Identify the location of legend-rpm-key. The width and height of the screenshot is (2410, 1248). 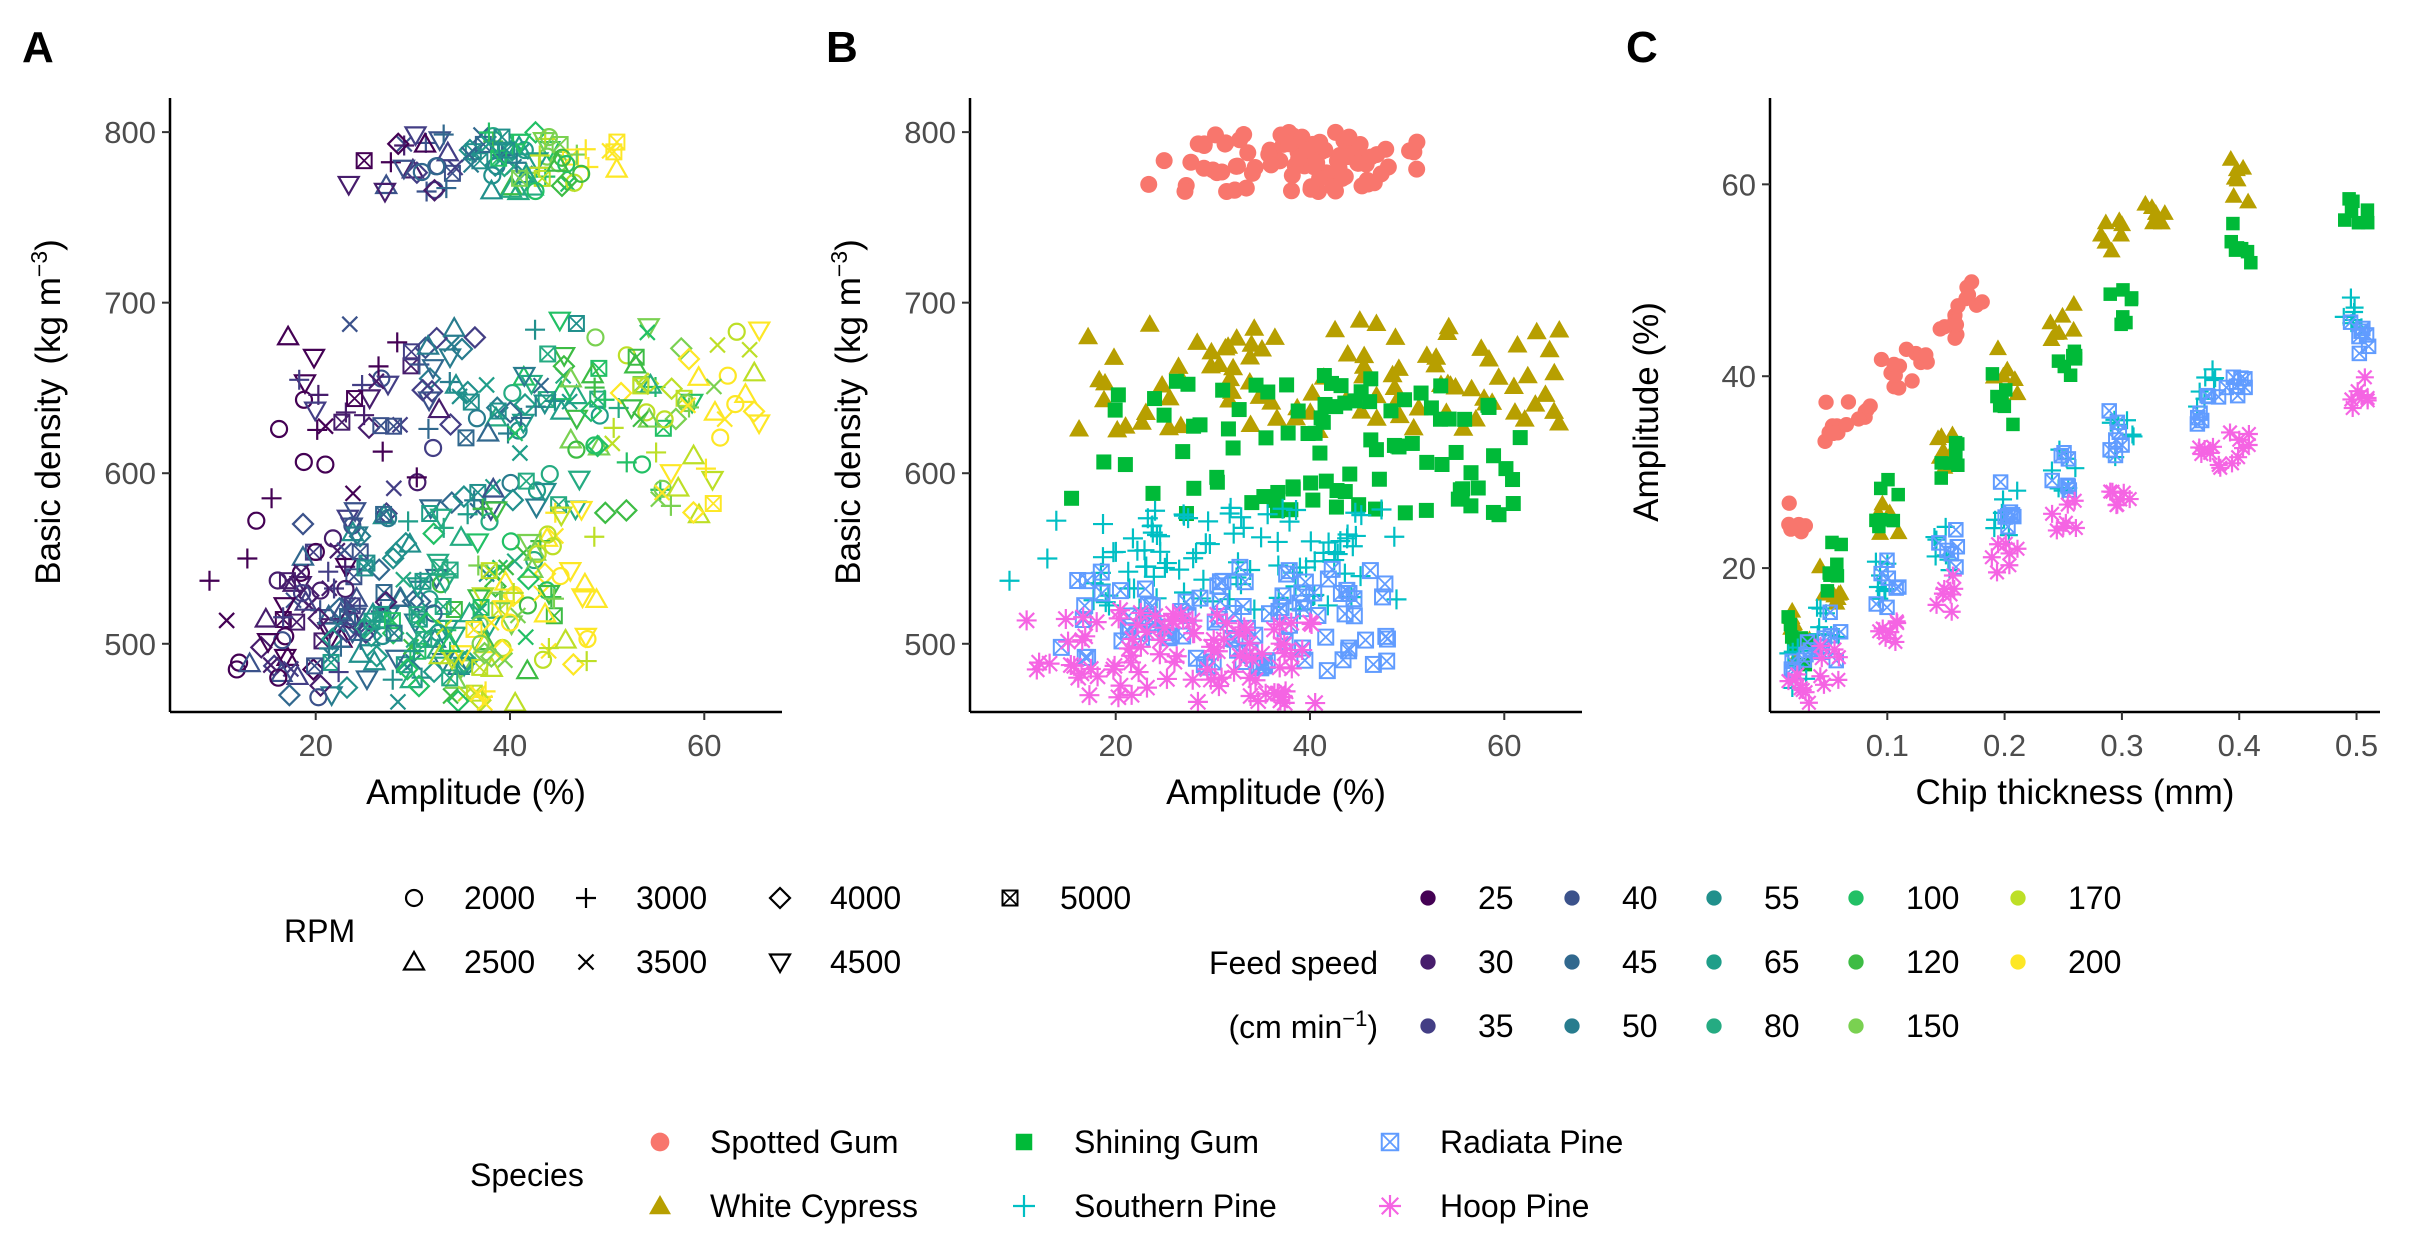
(586, 962).